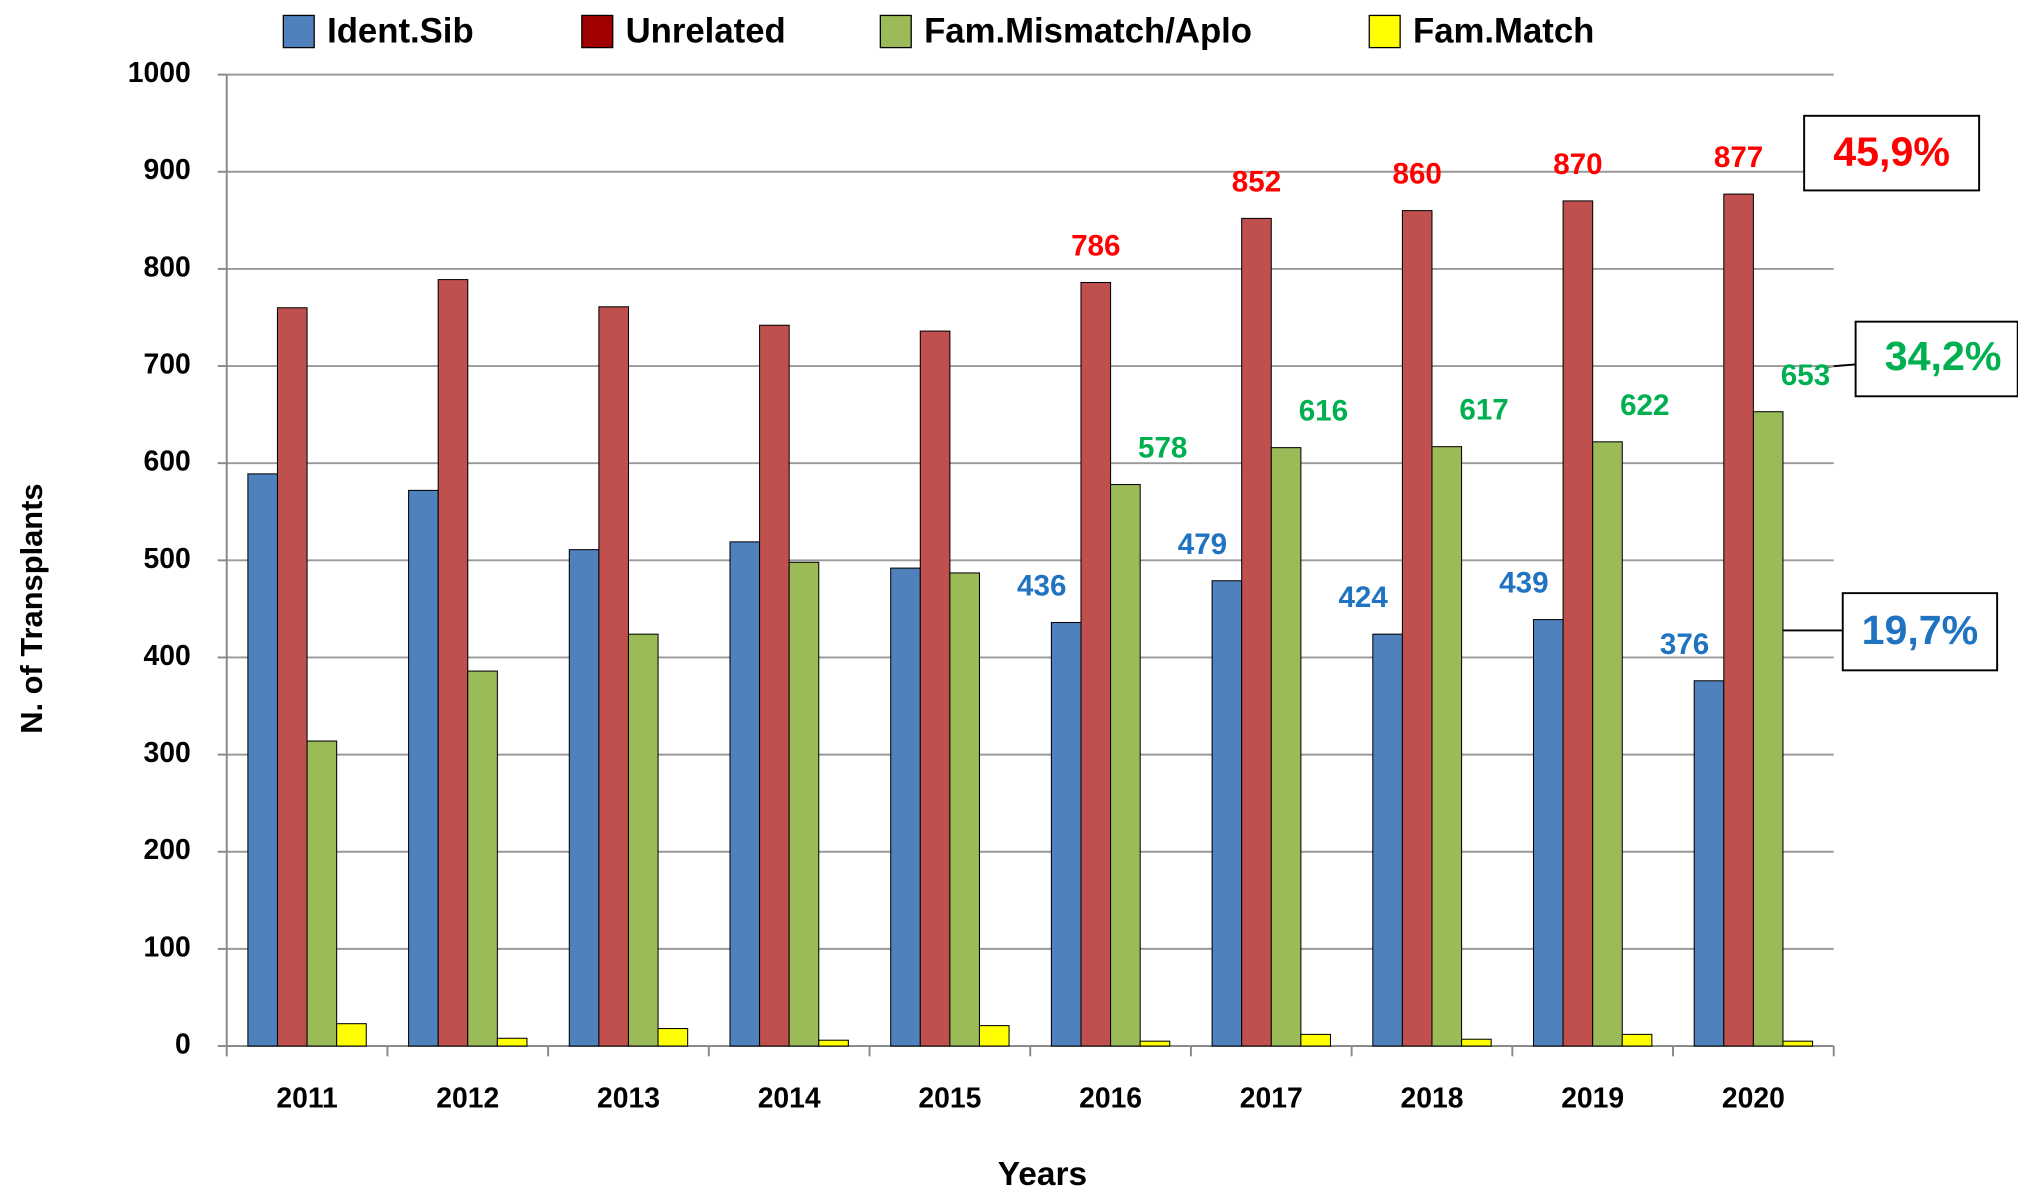 This screenshot has width=2018, height=1194. I want to click on data-label: 479, so click(1202, 544).